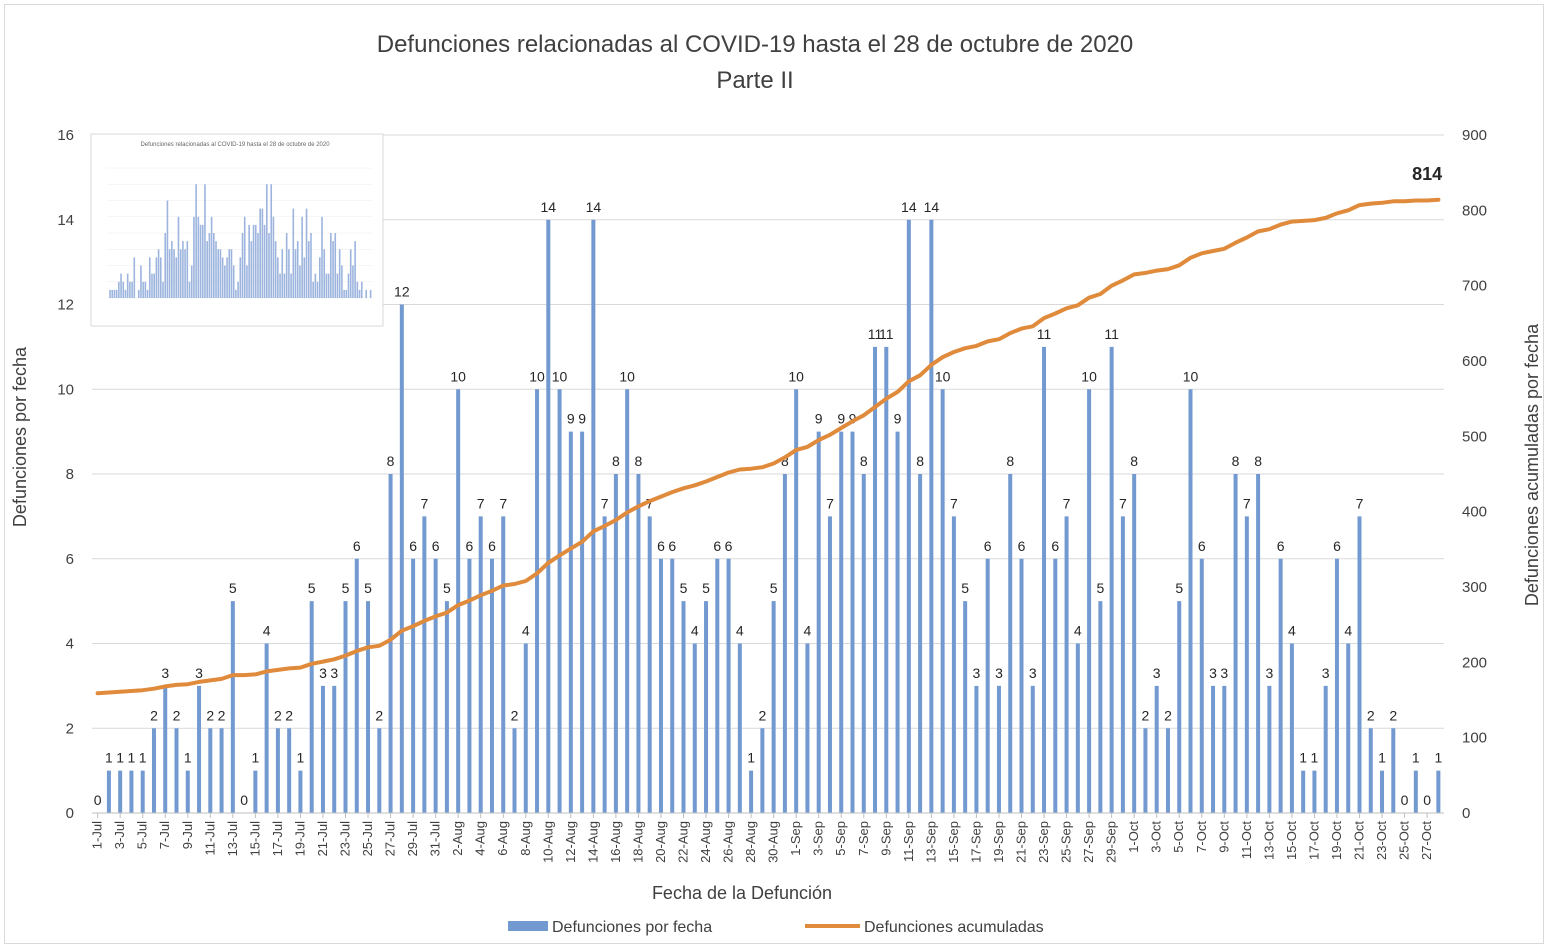 The width and height of the screenshot is (1549, 950). I want to click on bar-value-label: 0, so click(1405, 800).